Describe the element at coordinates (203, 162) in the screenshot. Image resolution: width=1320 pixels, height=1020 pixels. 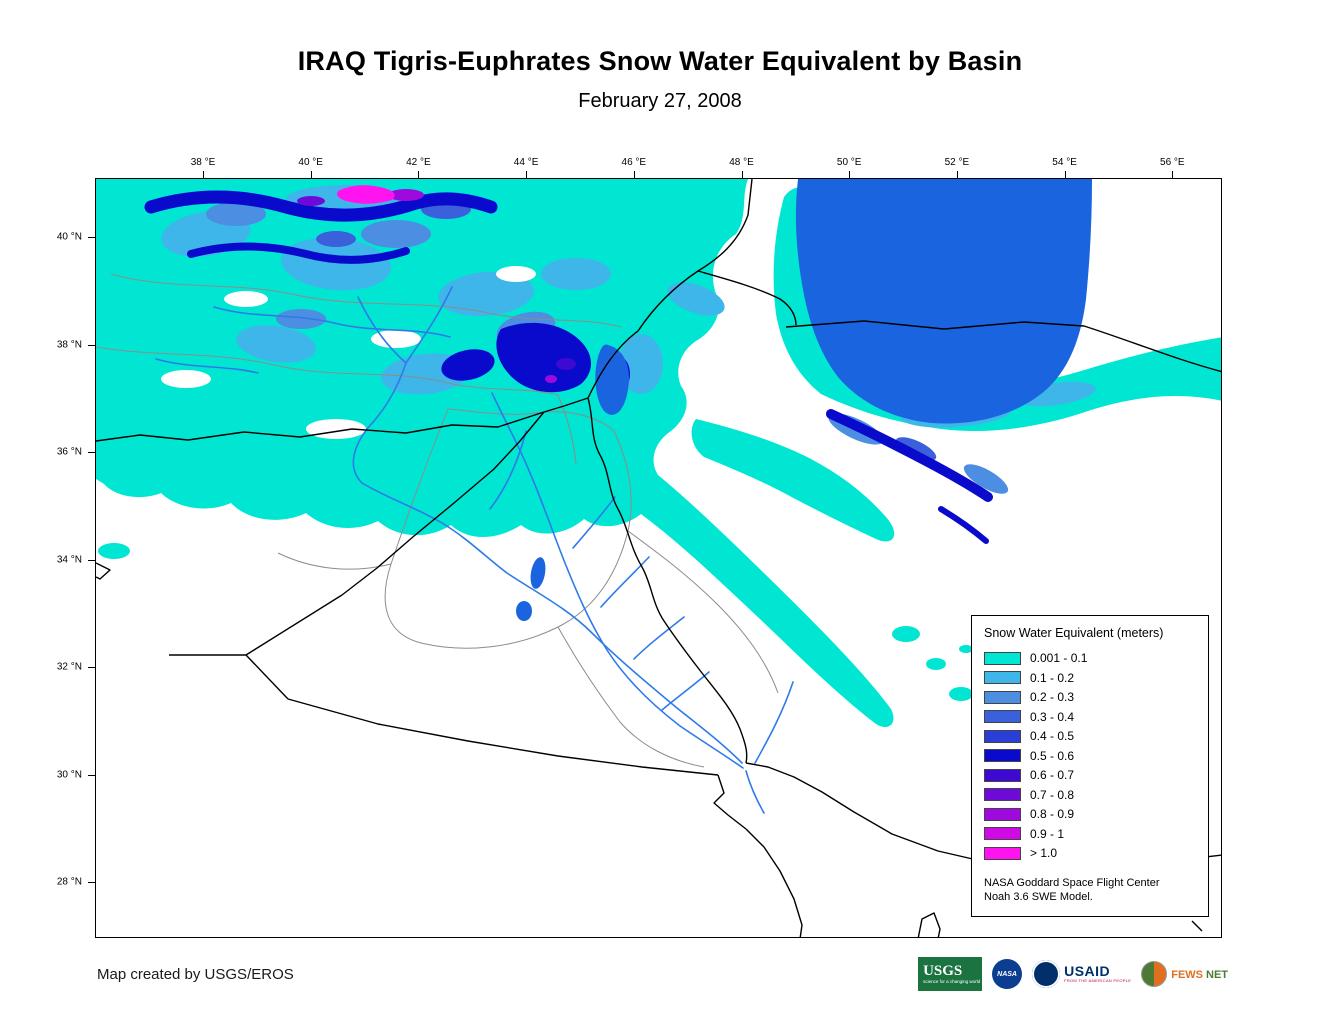
I see `lon-label: 38 °E` at that location.